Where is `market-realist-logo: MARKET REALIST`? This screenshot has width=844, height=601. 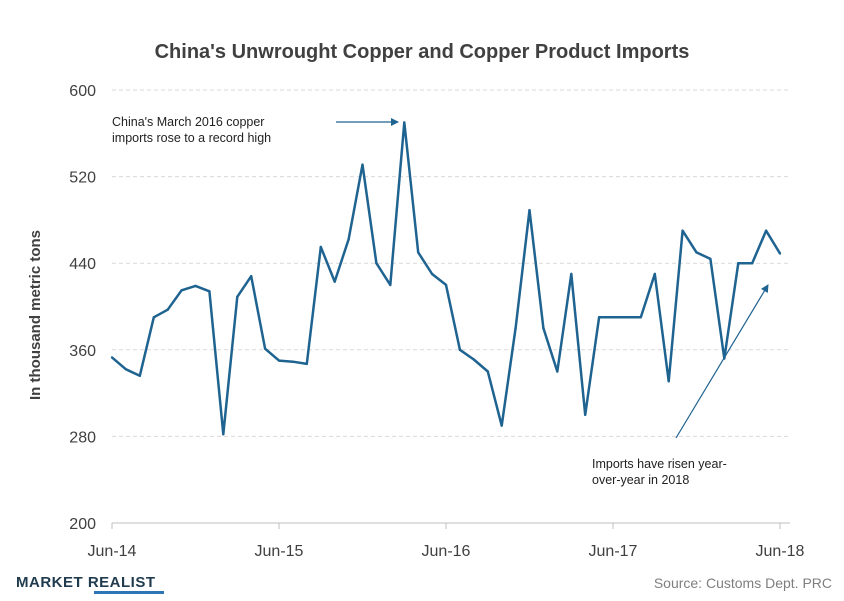 market-realist-logo: MARKET REALIST is located at coordinates (90, 584).